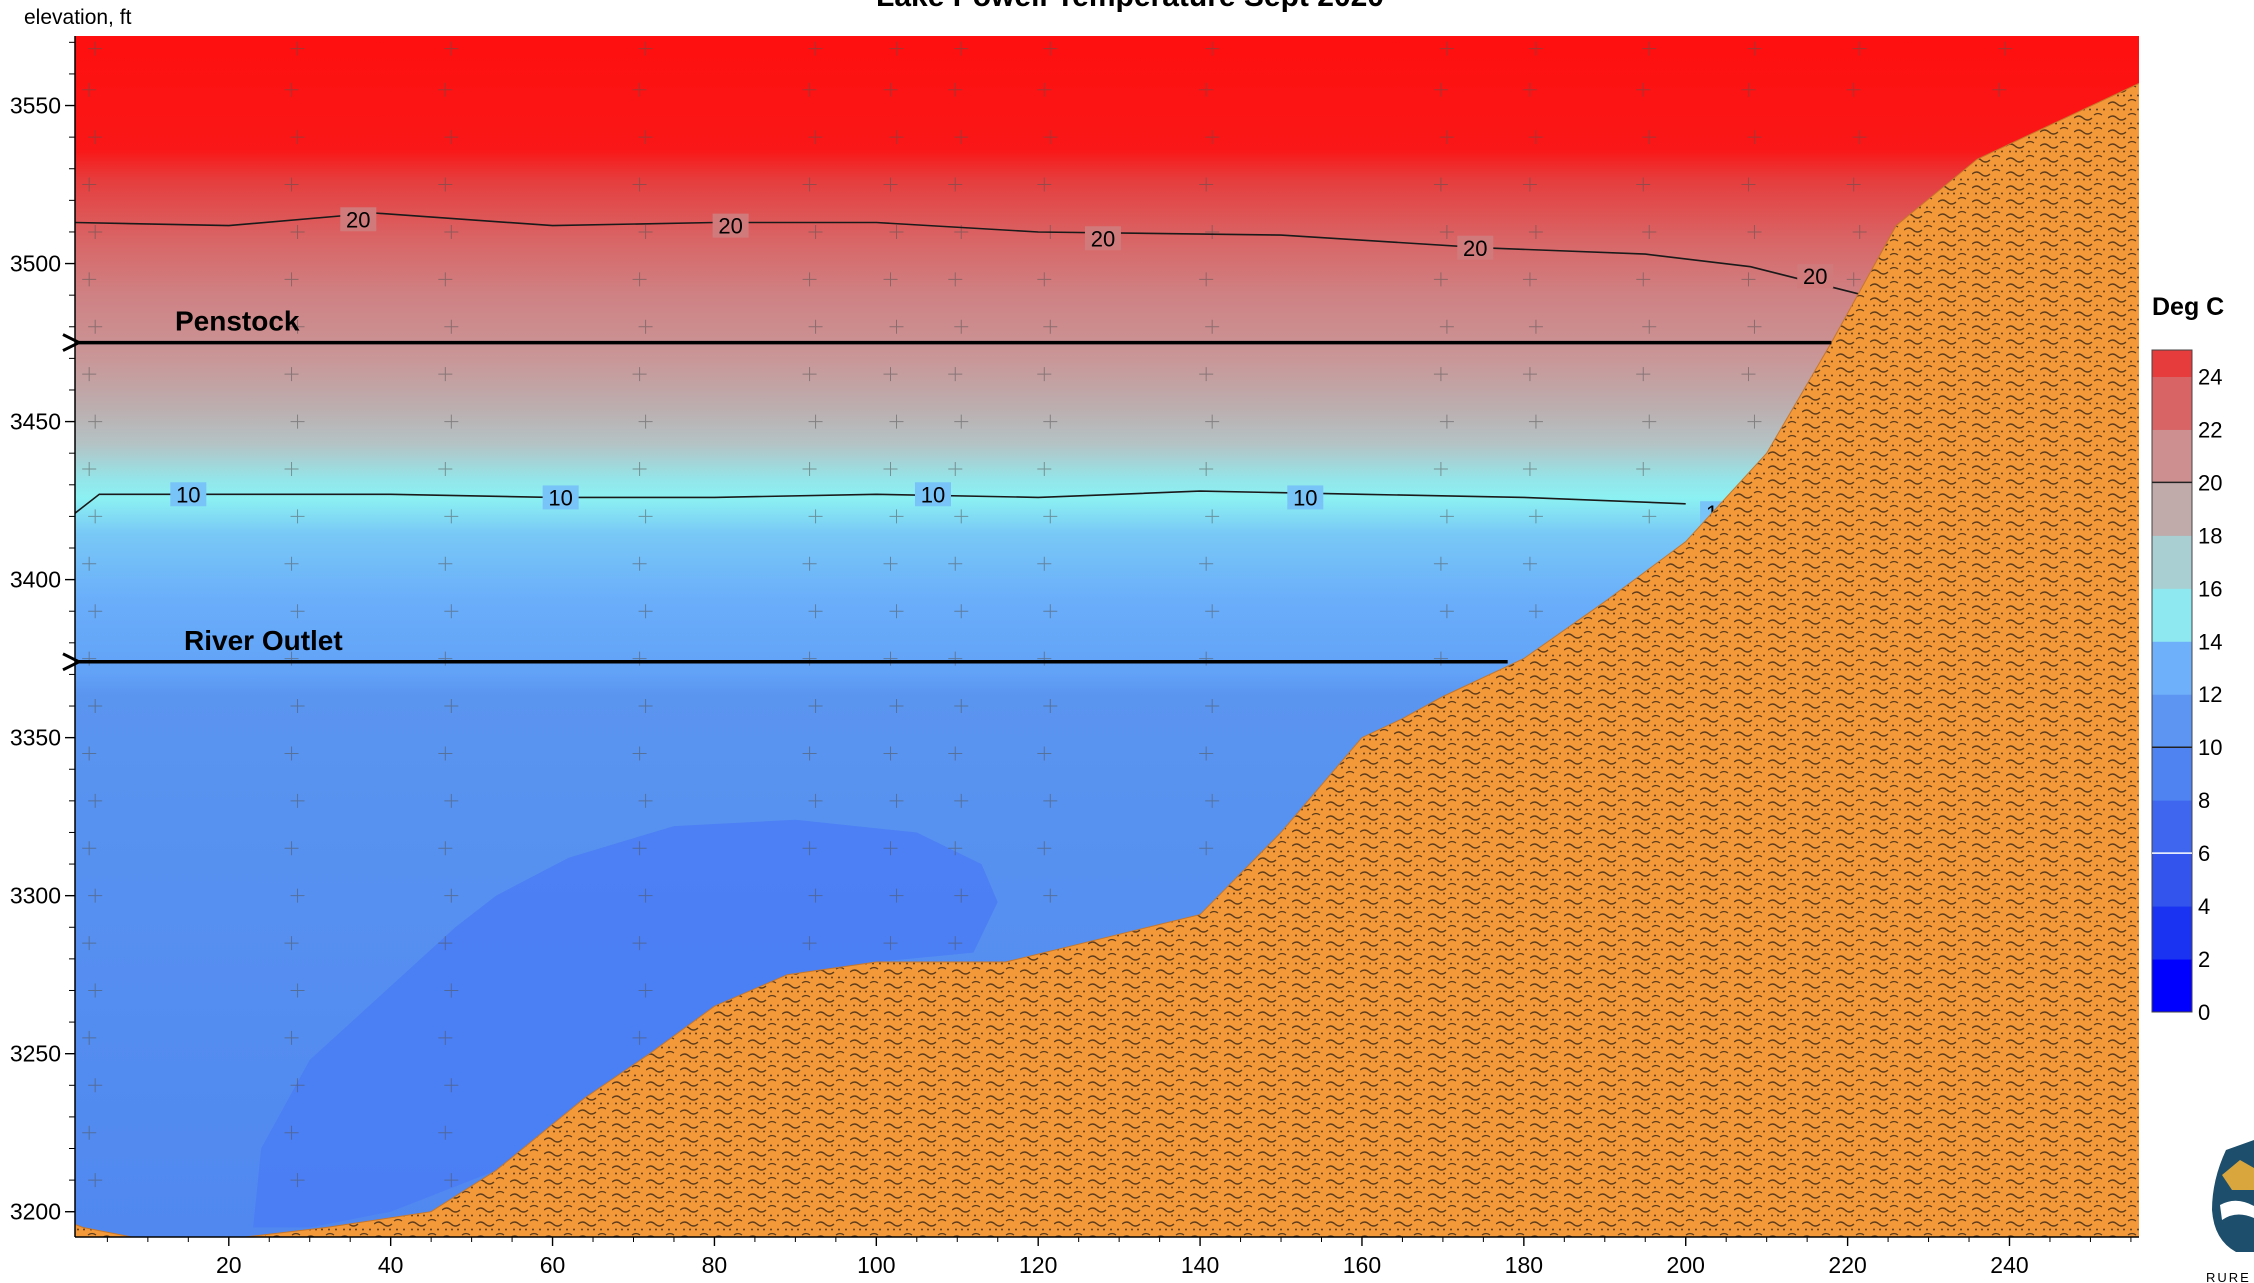 Image resolution: width=2254 pixels, height=1283 pixels. What do you see at coordinates (263, 640) in the screenshot?
I see `withdrawal-label: River Outlet` at bounding box center [263, 640].